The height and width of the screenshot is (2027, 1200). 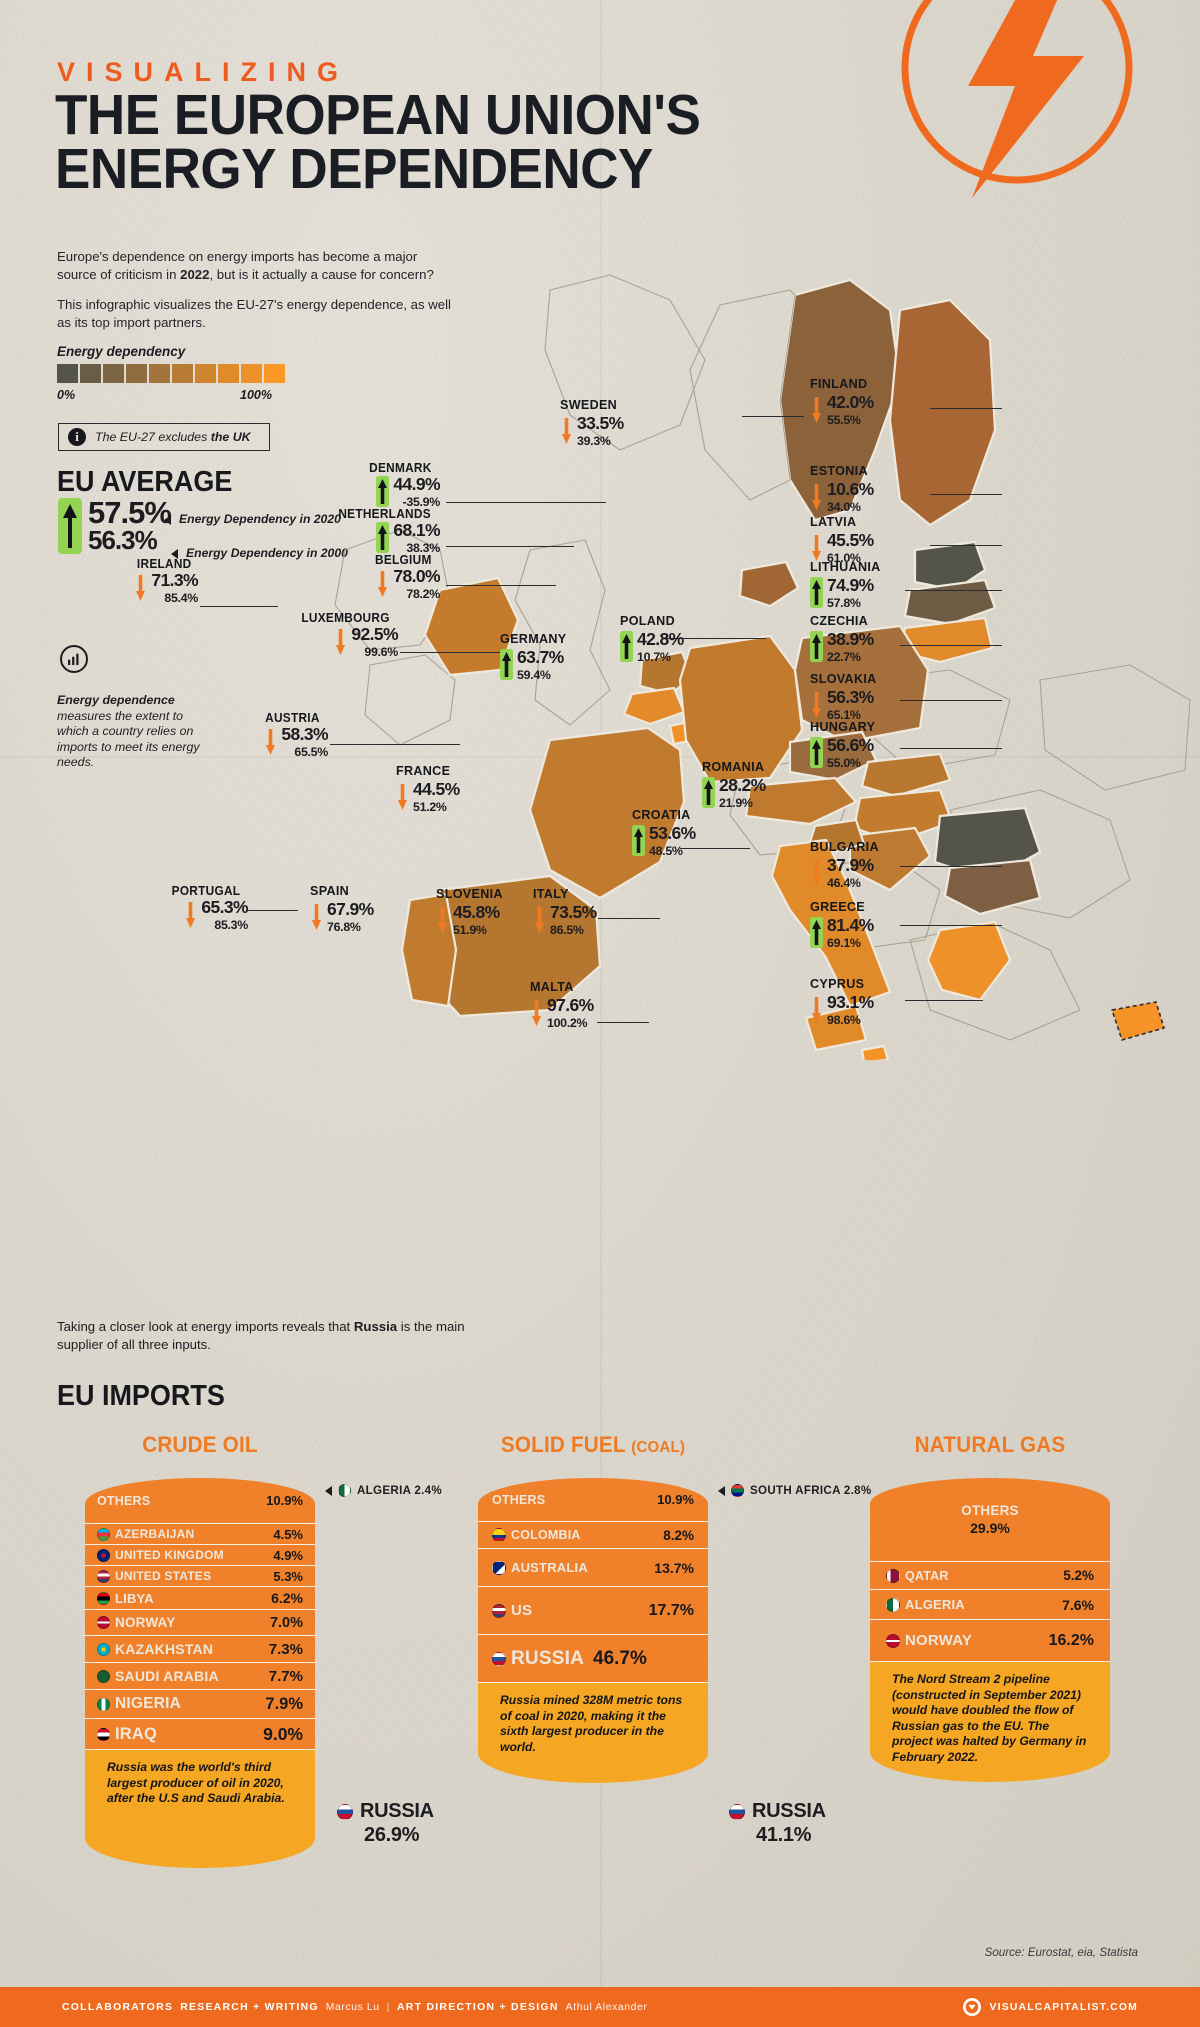 I want to click on country-value-2020: 44.9%, so click(x=416, y=484).